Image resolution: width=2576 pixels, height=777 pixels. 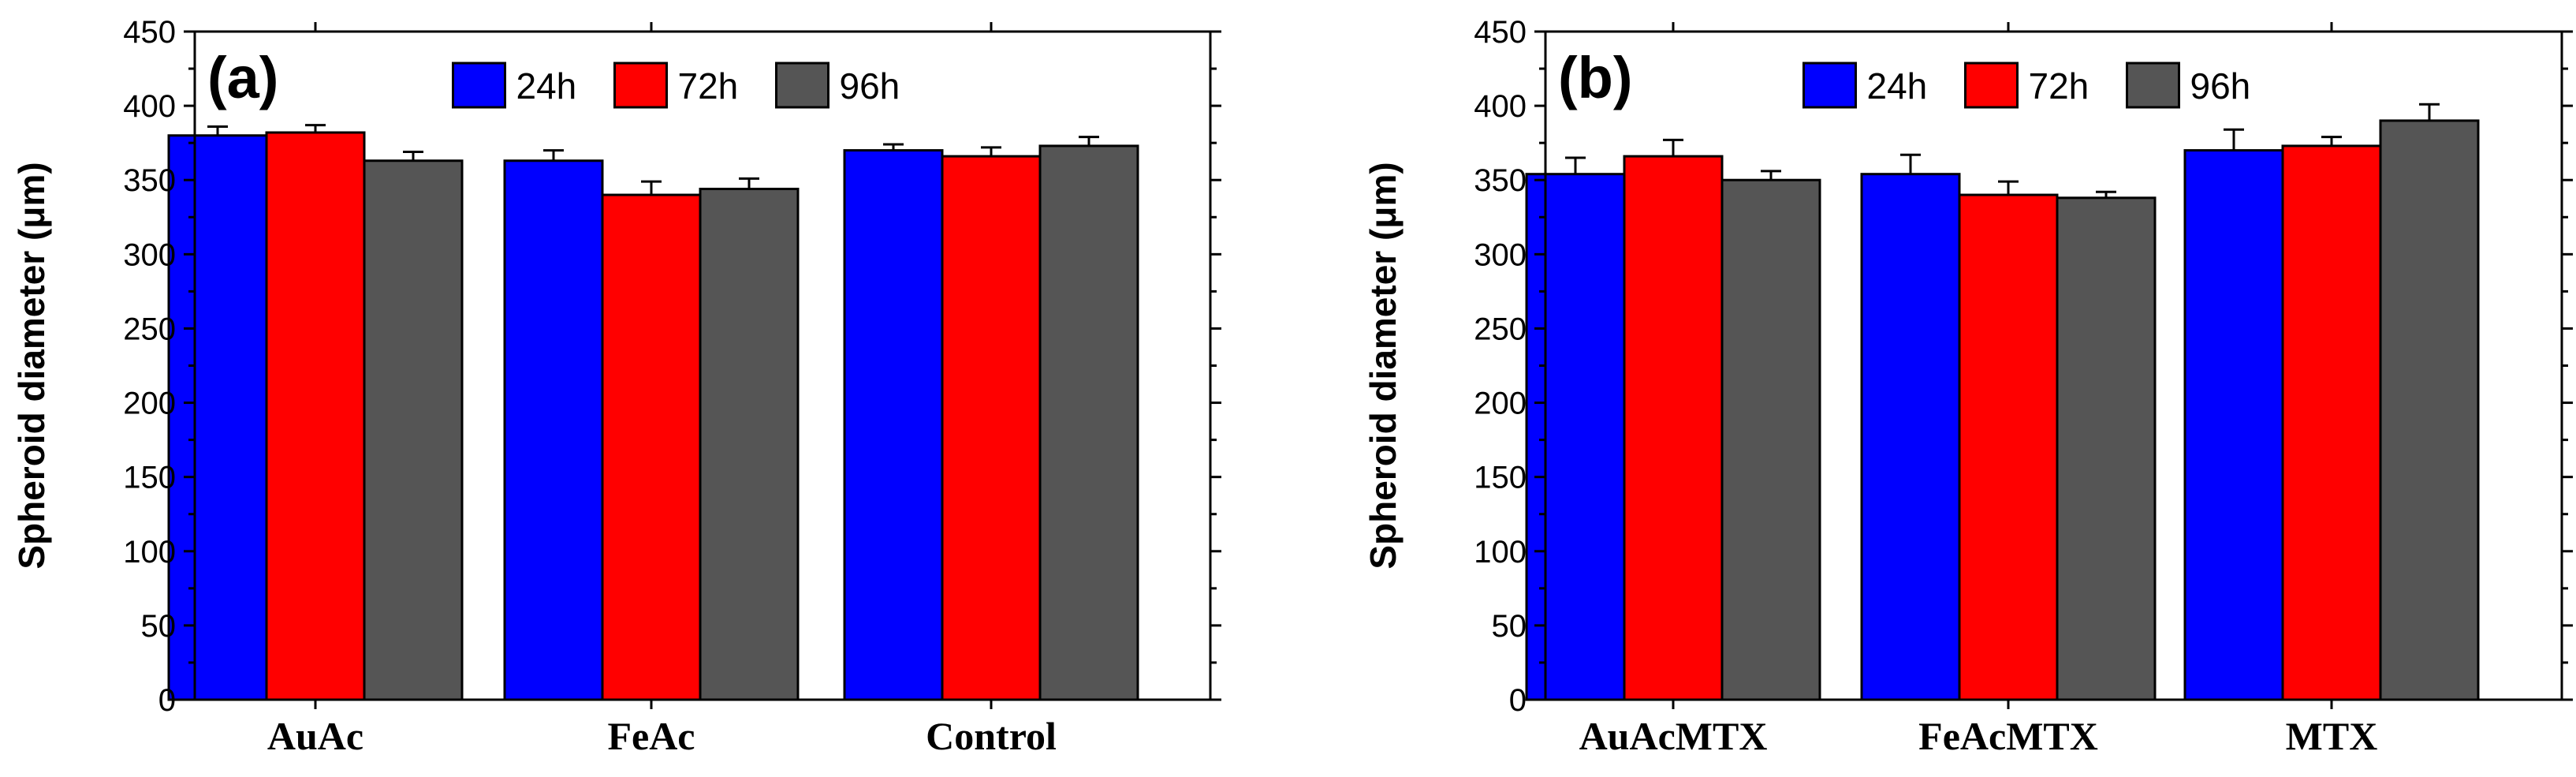 What do you see at coordinates (2331, 422) in the screenshot?
I see `bar-MTX-72h` at bounding box center [2331, 422].